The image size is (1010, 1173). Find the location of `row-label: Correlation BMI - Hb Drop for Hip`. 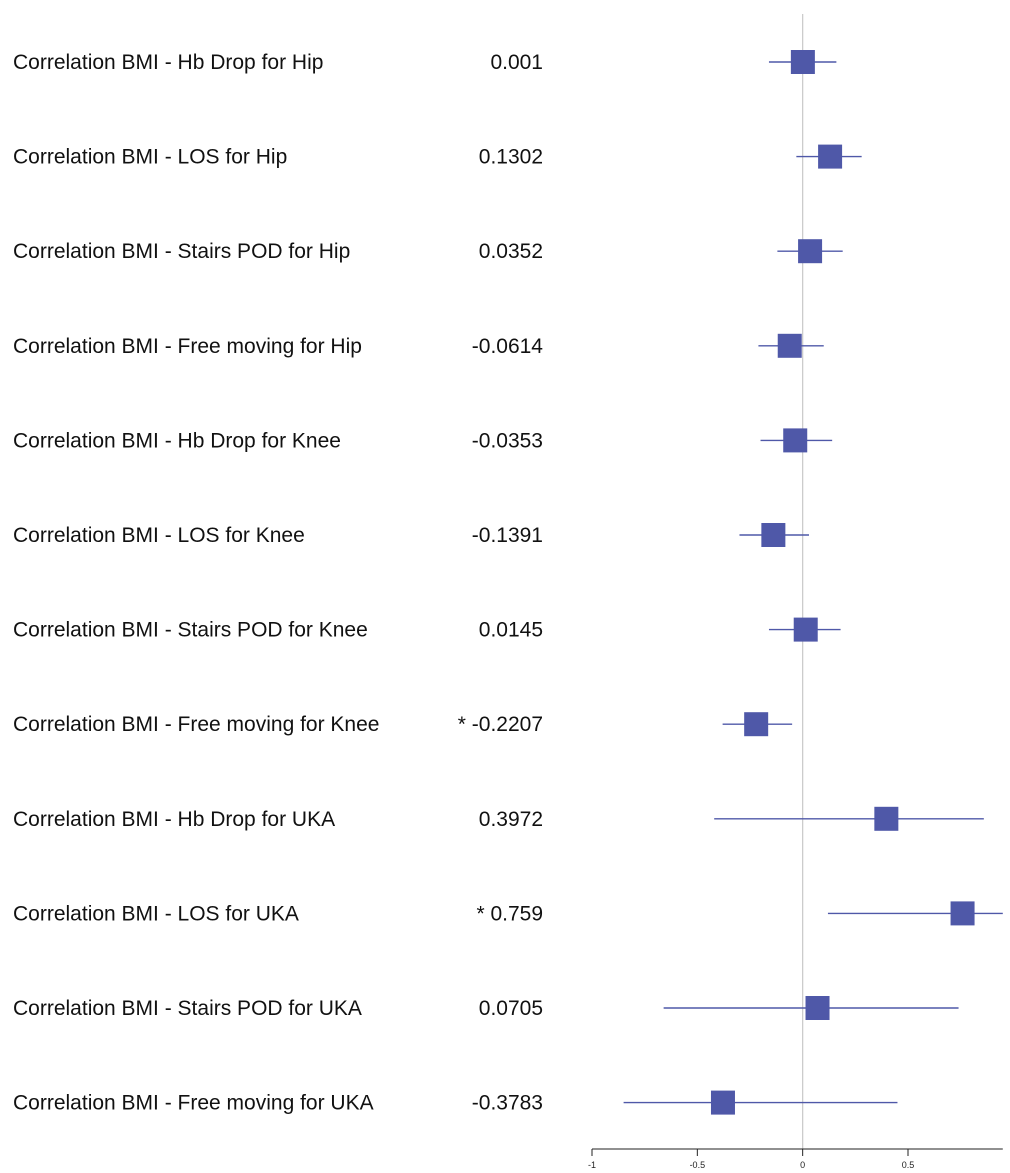

row-label: Correlation BMI - Hb Drop for Hip is located at coordinates (168, 62).